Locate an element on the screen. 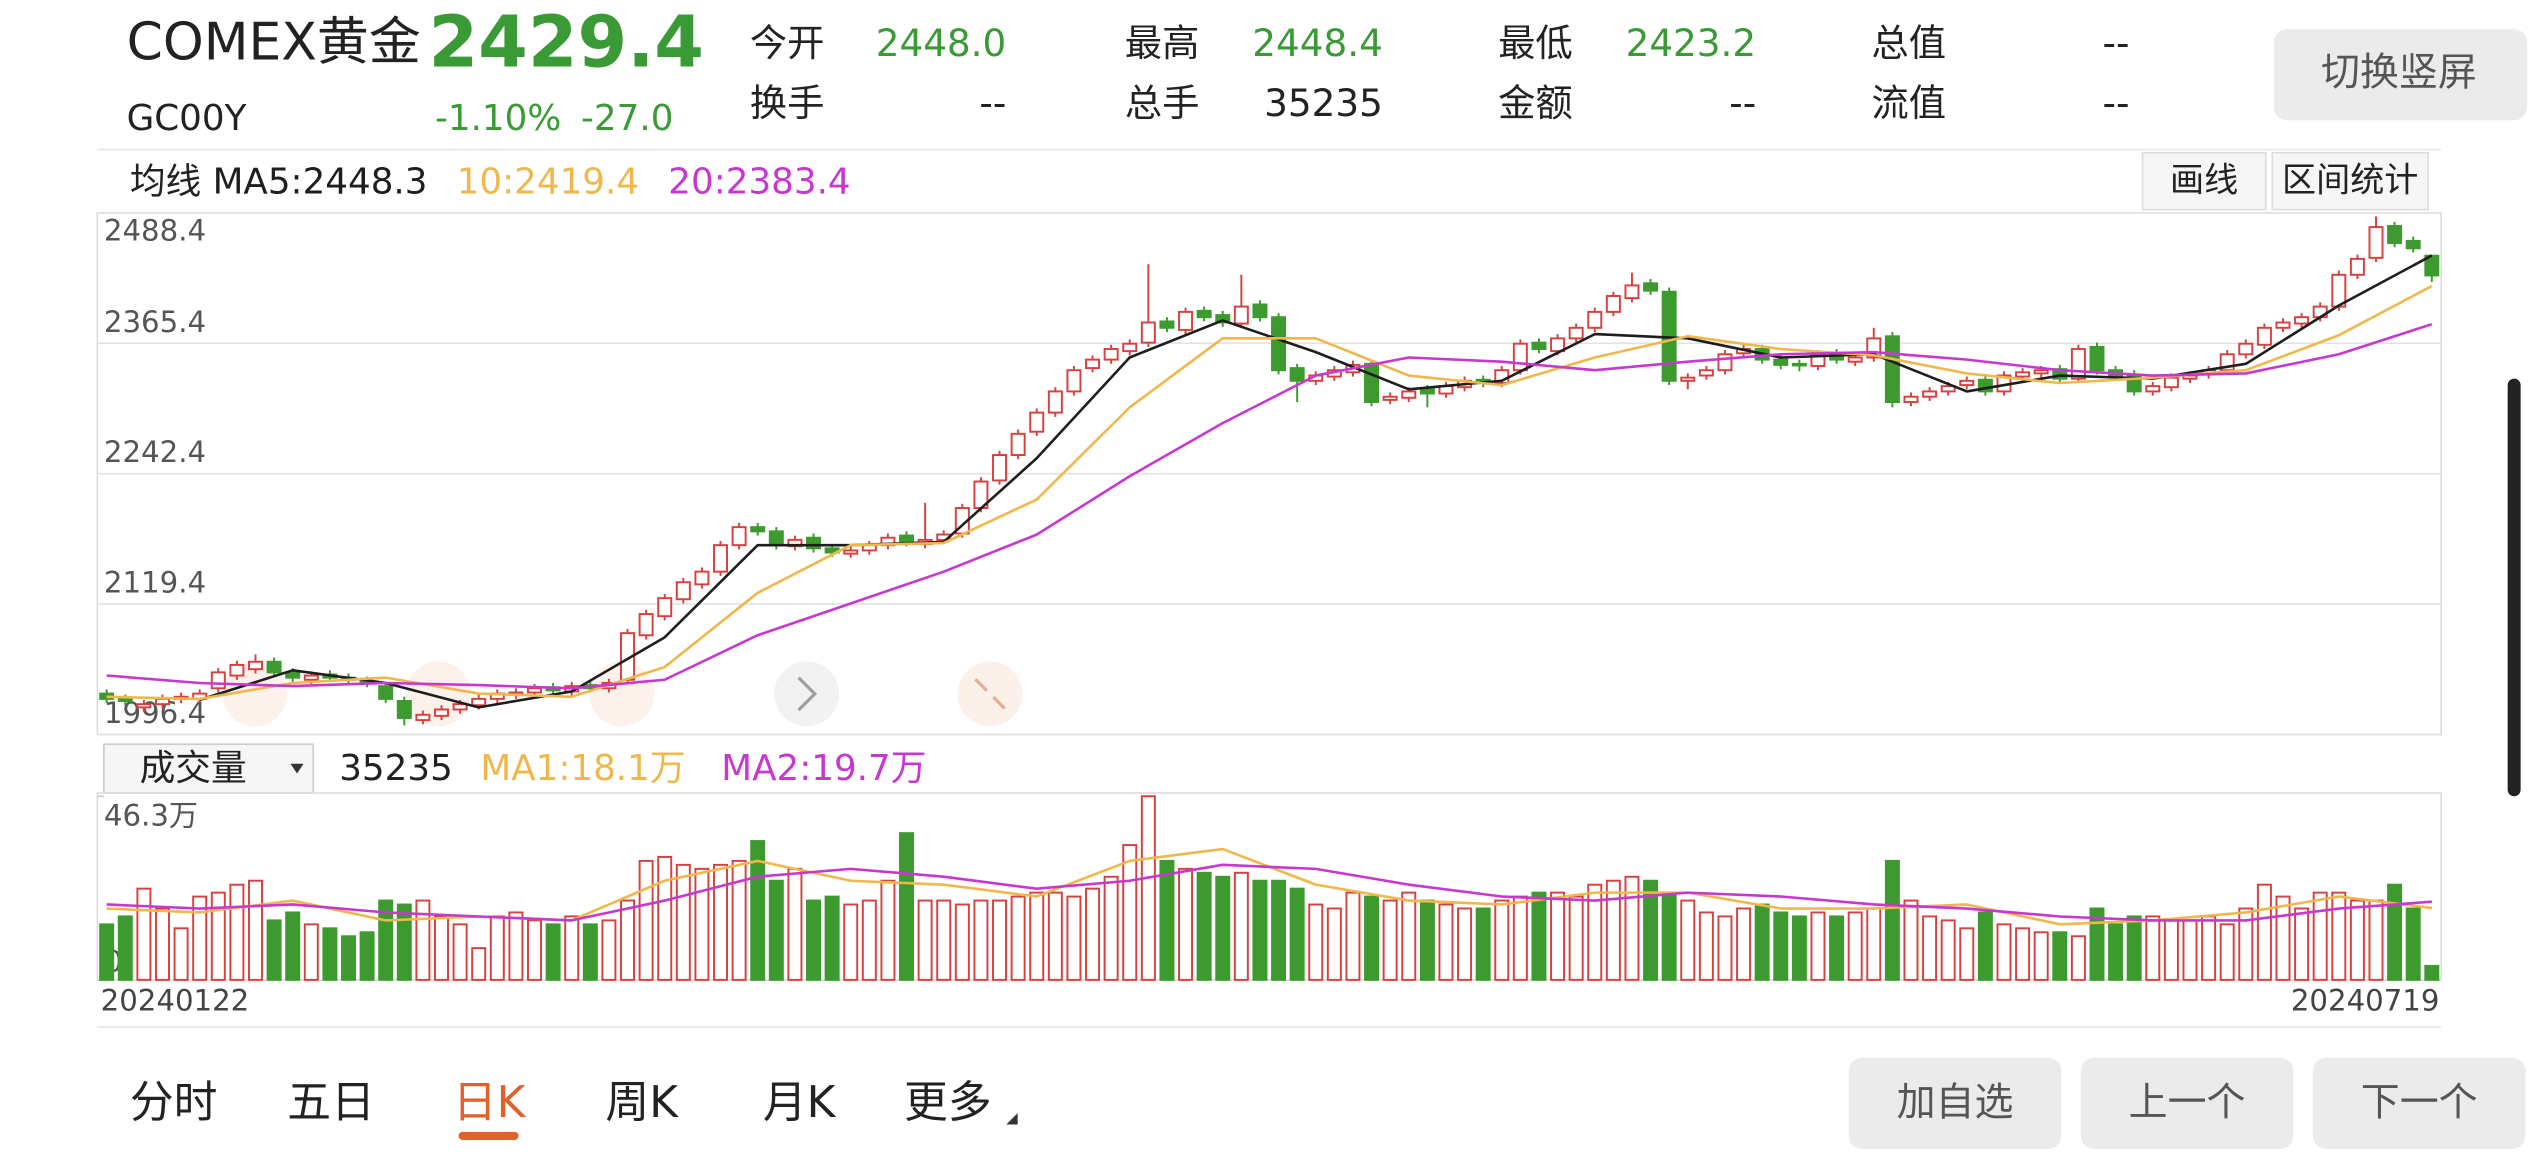  legend-entry: 10:2419.4 is located at coordinates (548, 182).